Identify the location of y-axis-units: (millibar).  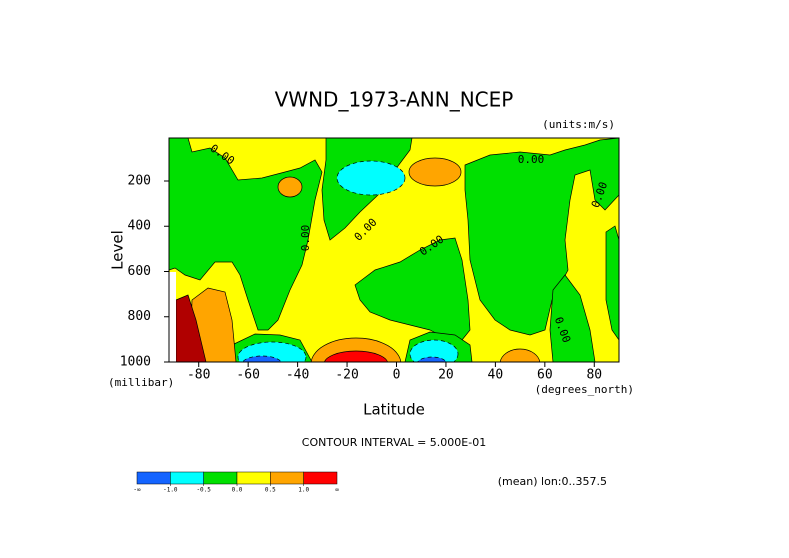
(141, 382).